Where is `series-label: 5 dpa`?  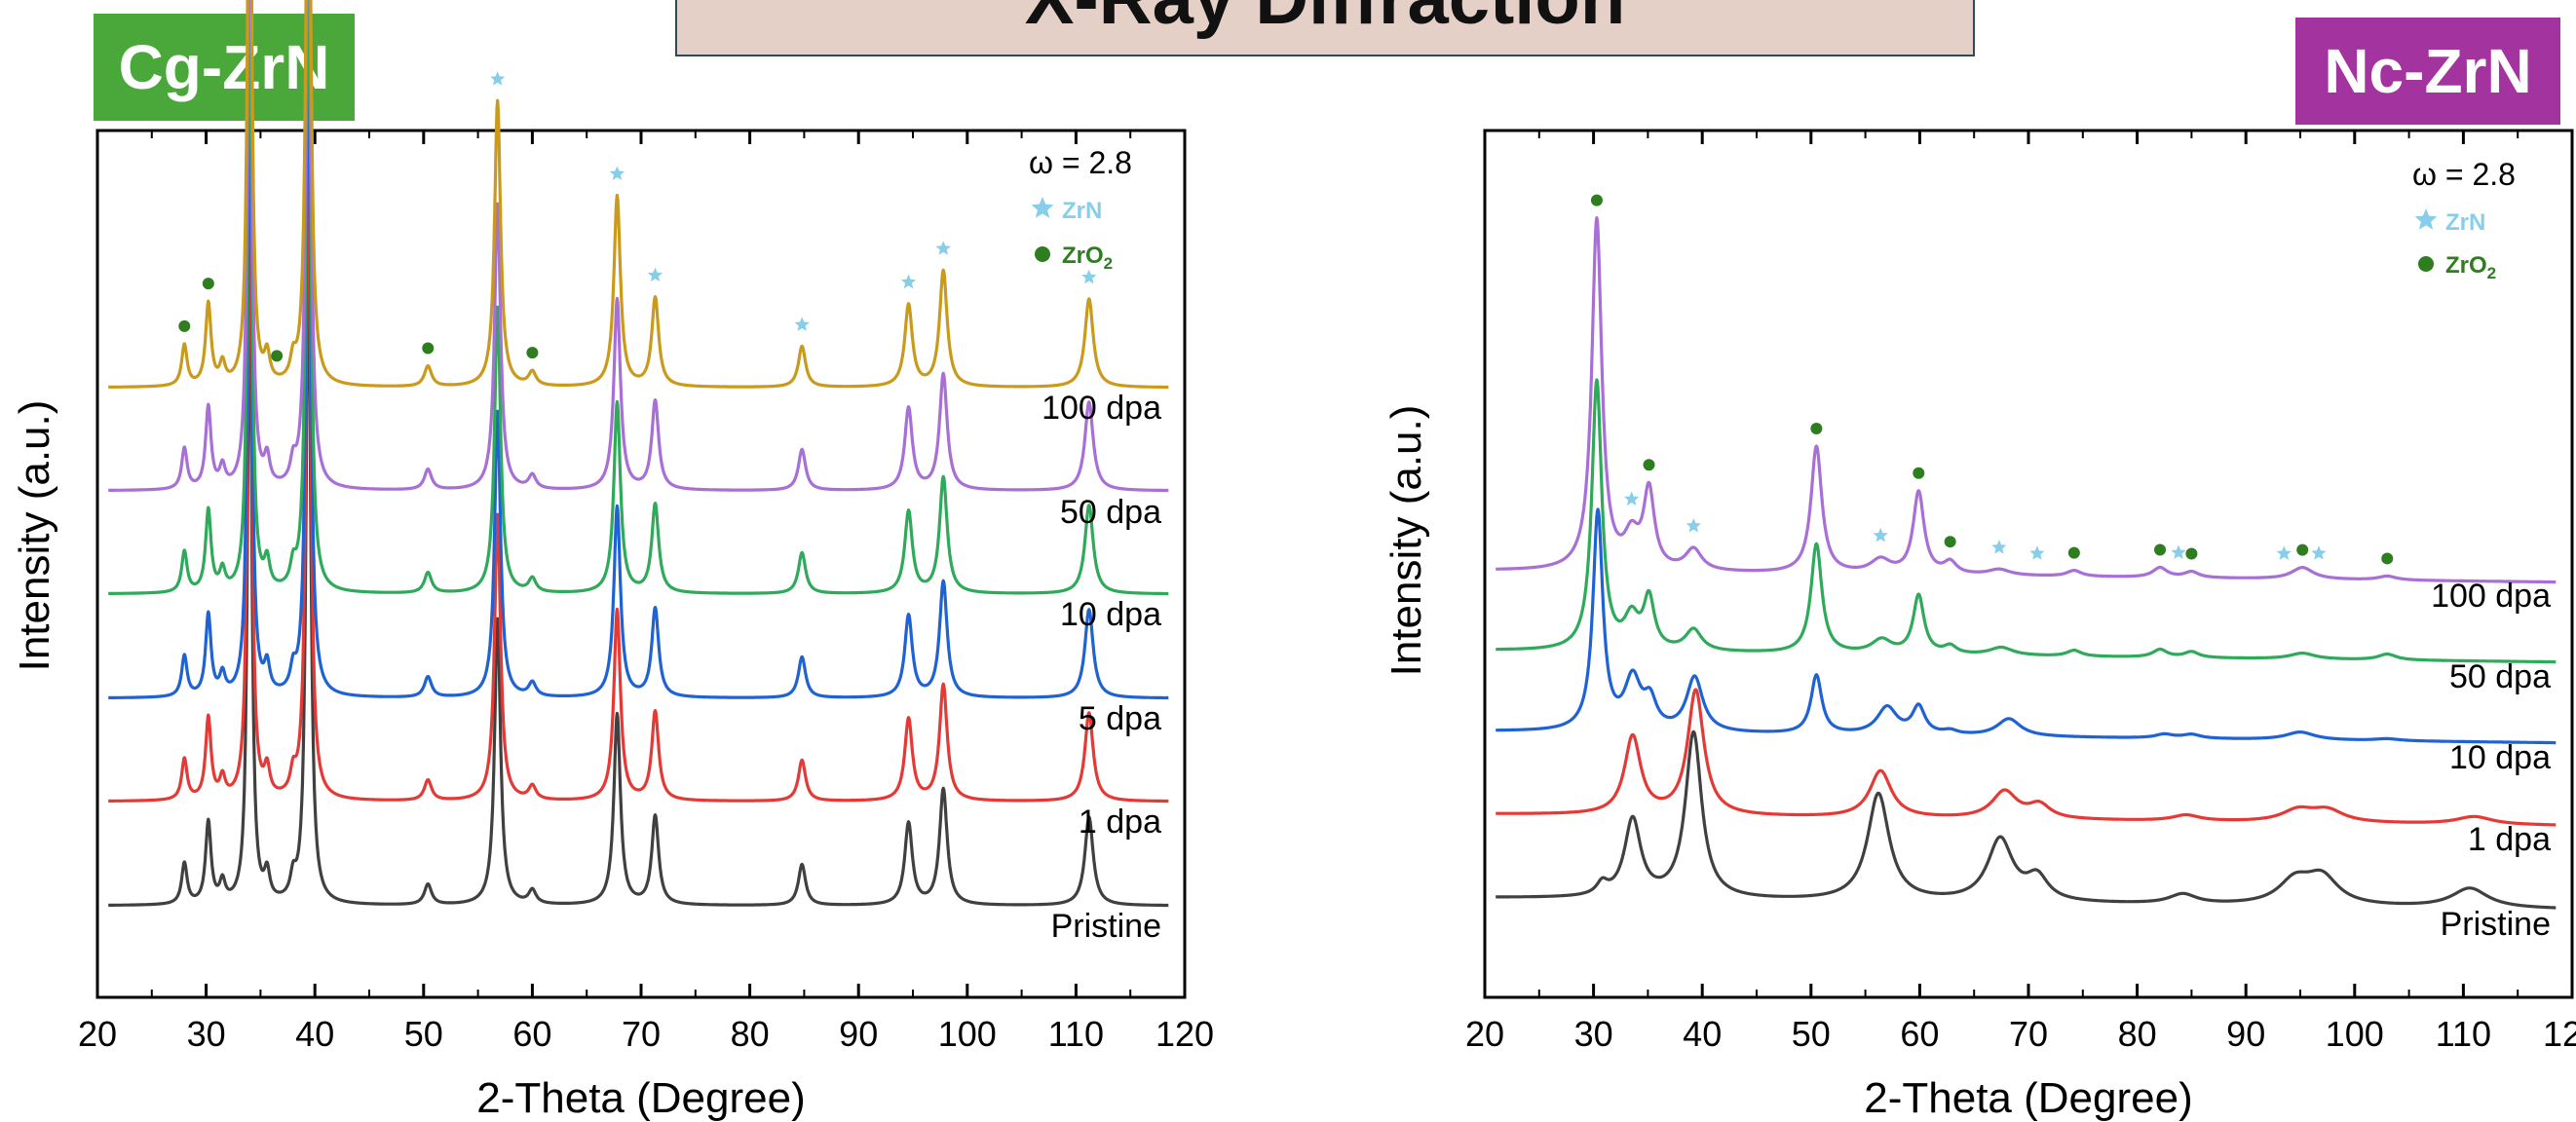
series-label: 5 dpa is located at coordinates (1120, 719).